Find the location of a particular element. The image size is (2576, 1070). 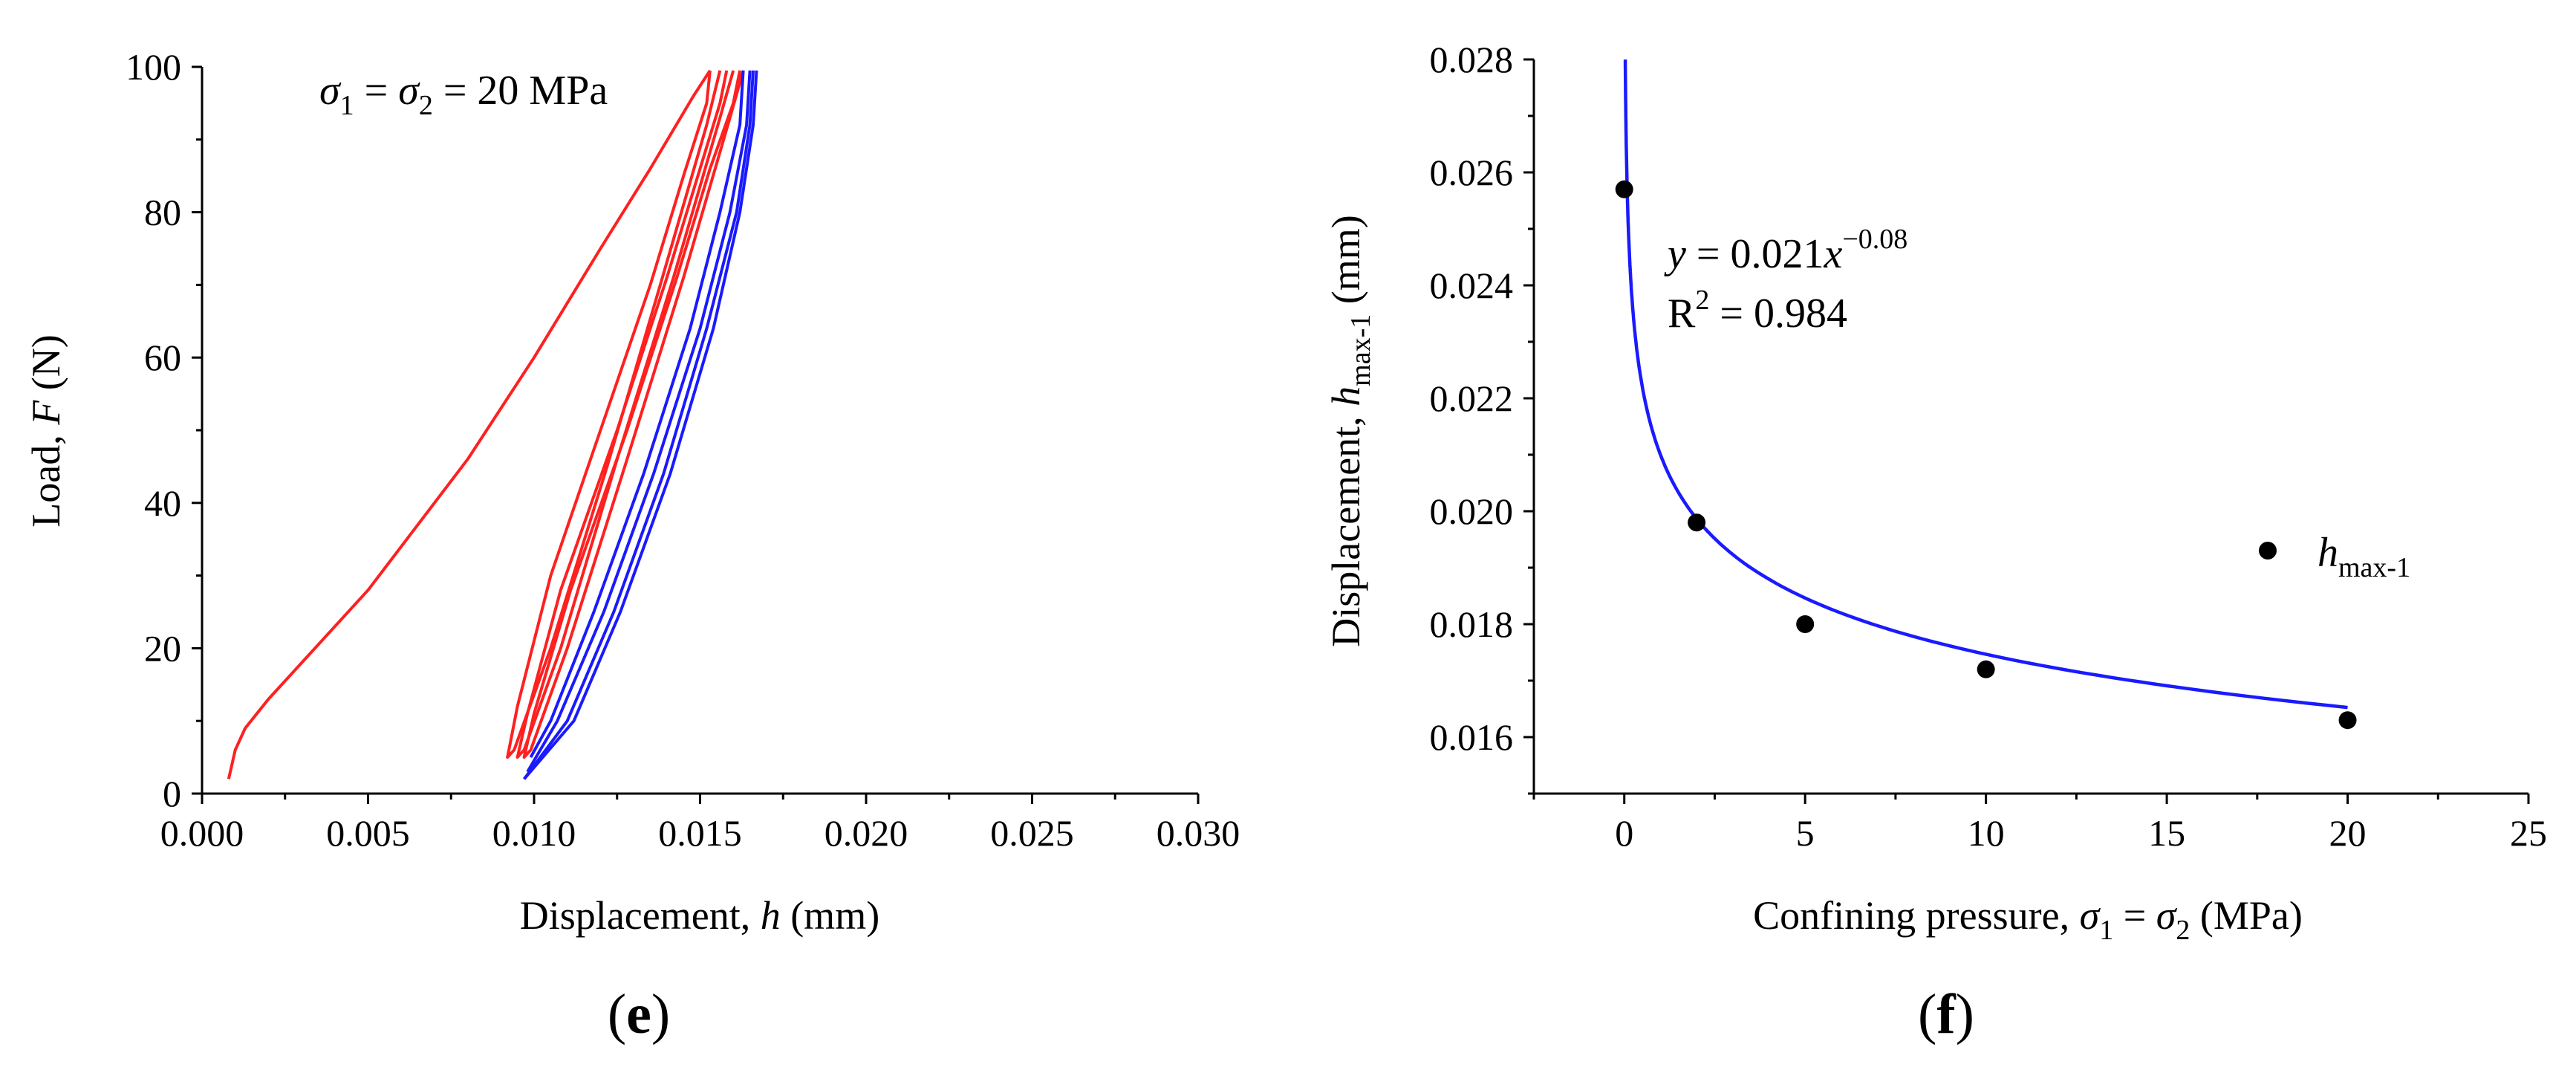

e-x-tick-label: 0.000 is located at coordinates (202, 833).